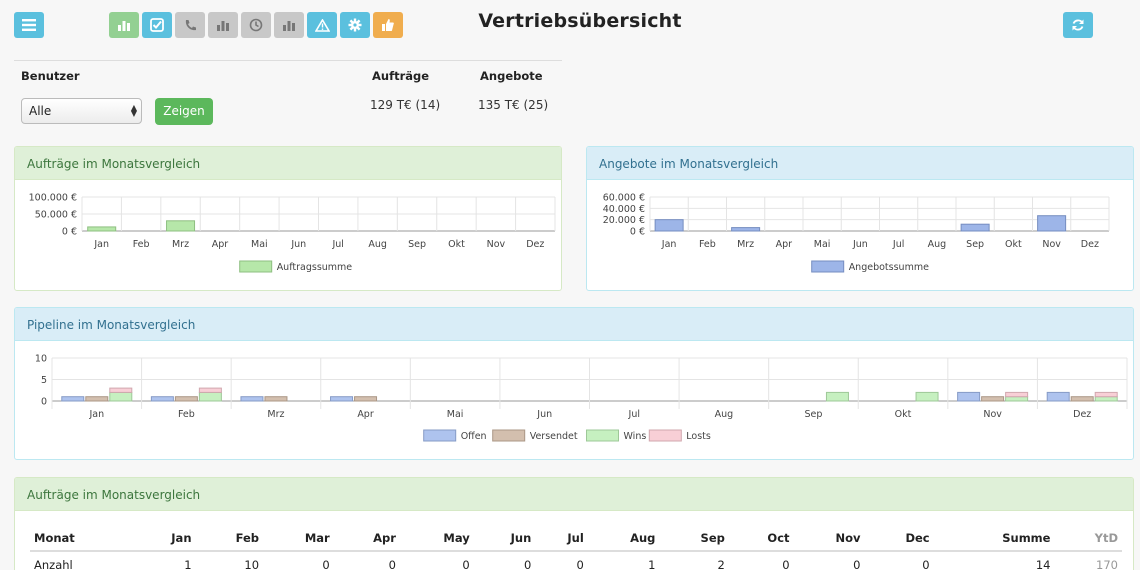 Image resolution: width=1140 pixels, height=570 pixels. Describe the element at coordinates (554, 436) in the screenshot. I see `legend-label: Versendet` at that location.